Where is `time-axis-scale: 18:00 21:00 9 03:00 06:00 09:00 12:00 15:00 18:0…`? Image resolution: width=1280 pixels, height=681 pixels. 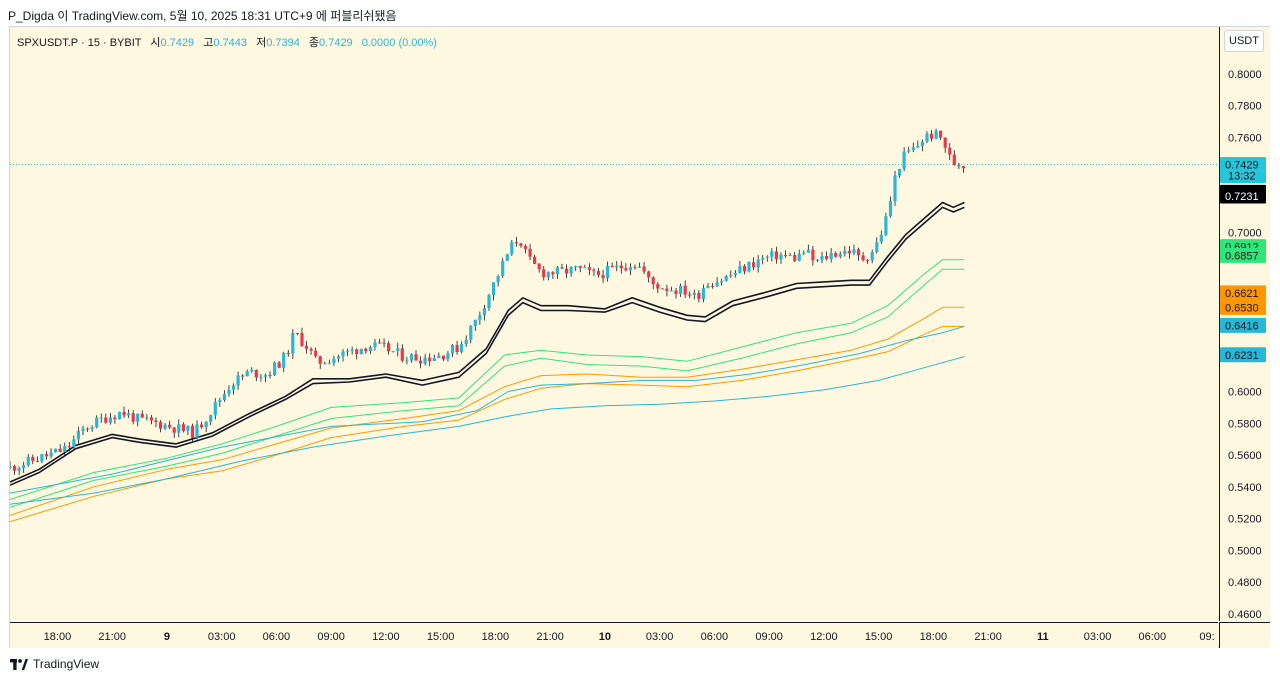
time-axis-scale: 18:00 21:00 9 03:00 06:00 09:00 12:00 15:00 18:0… is located at coordinates (614, 635).